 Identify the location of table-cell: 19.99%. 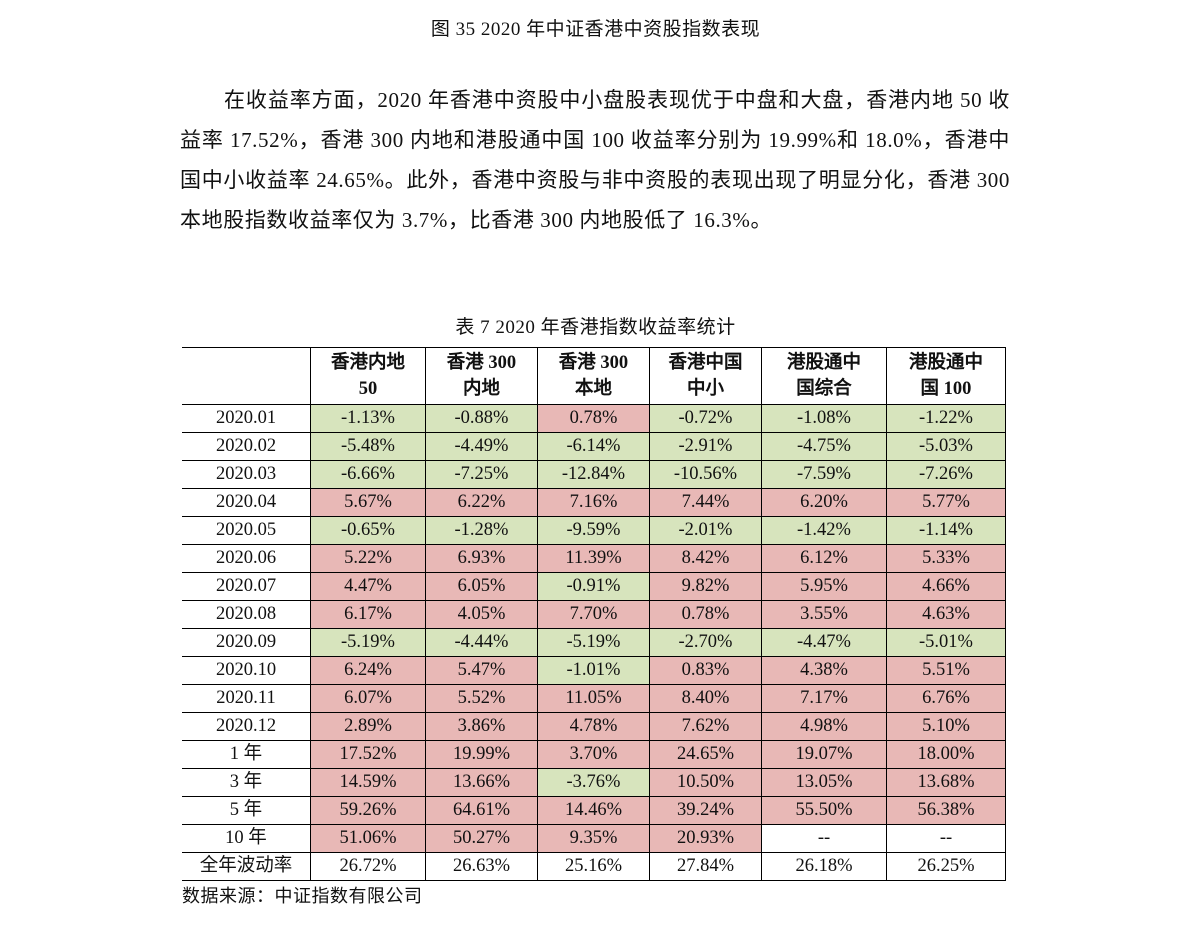
(481, 754).